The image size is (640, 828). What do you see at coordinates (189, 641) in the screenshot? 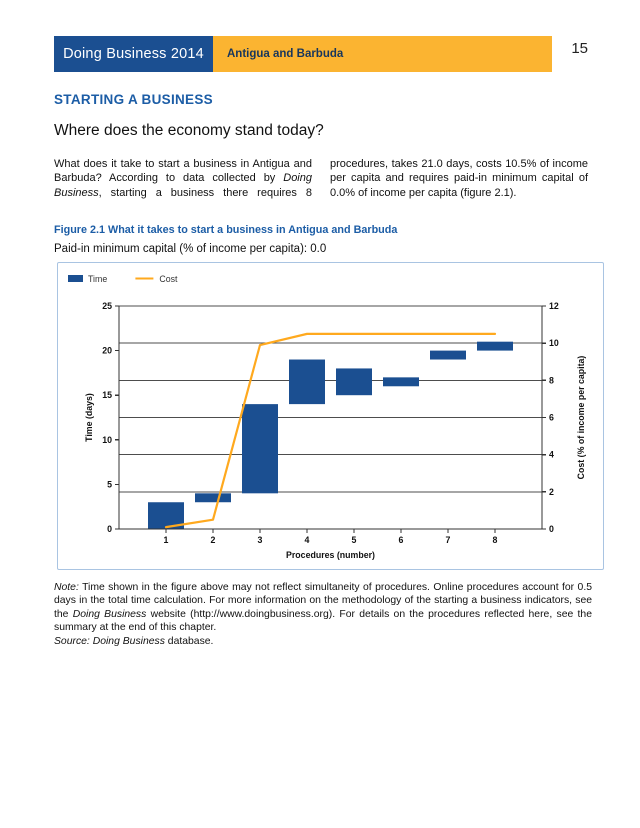
I see `text-segment: database.` at bounding box center [189, 641].